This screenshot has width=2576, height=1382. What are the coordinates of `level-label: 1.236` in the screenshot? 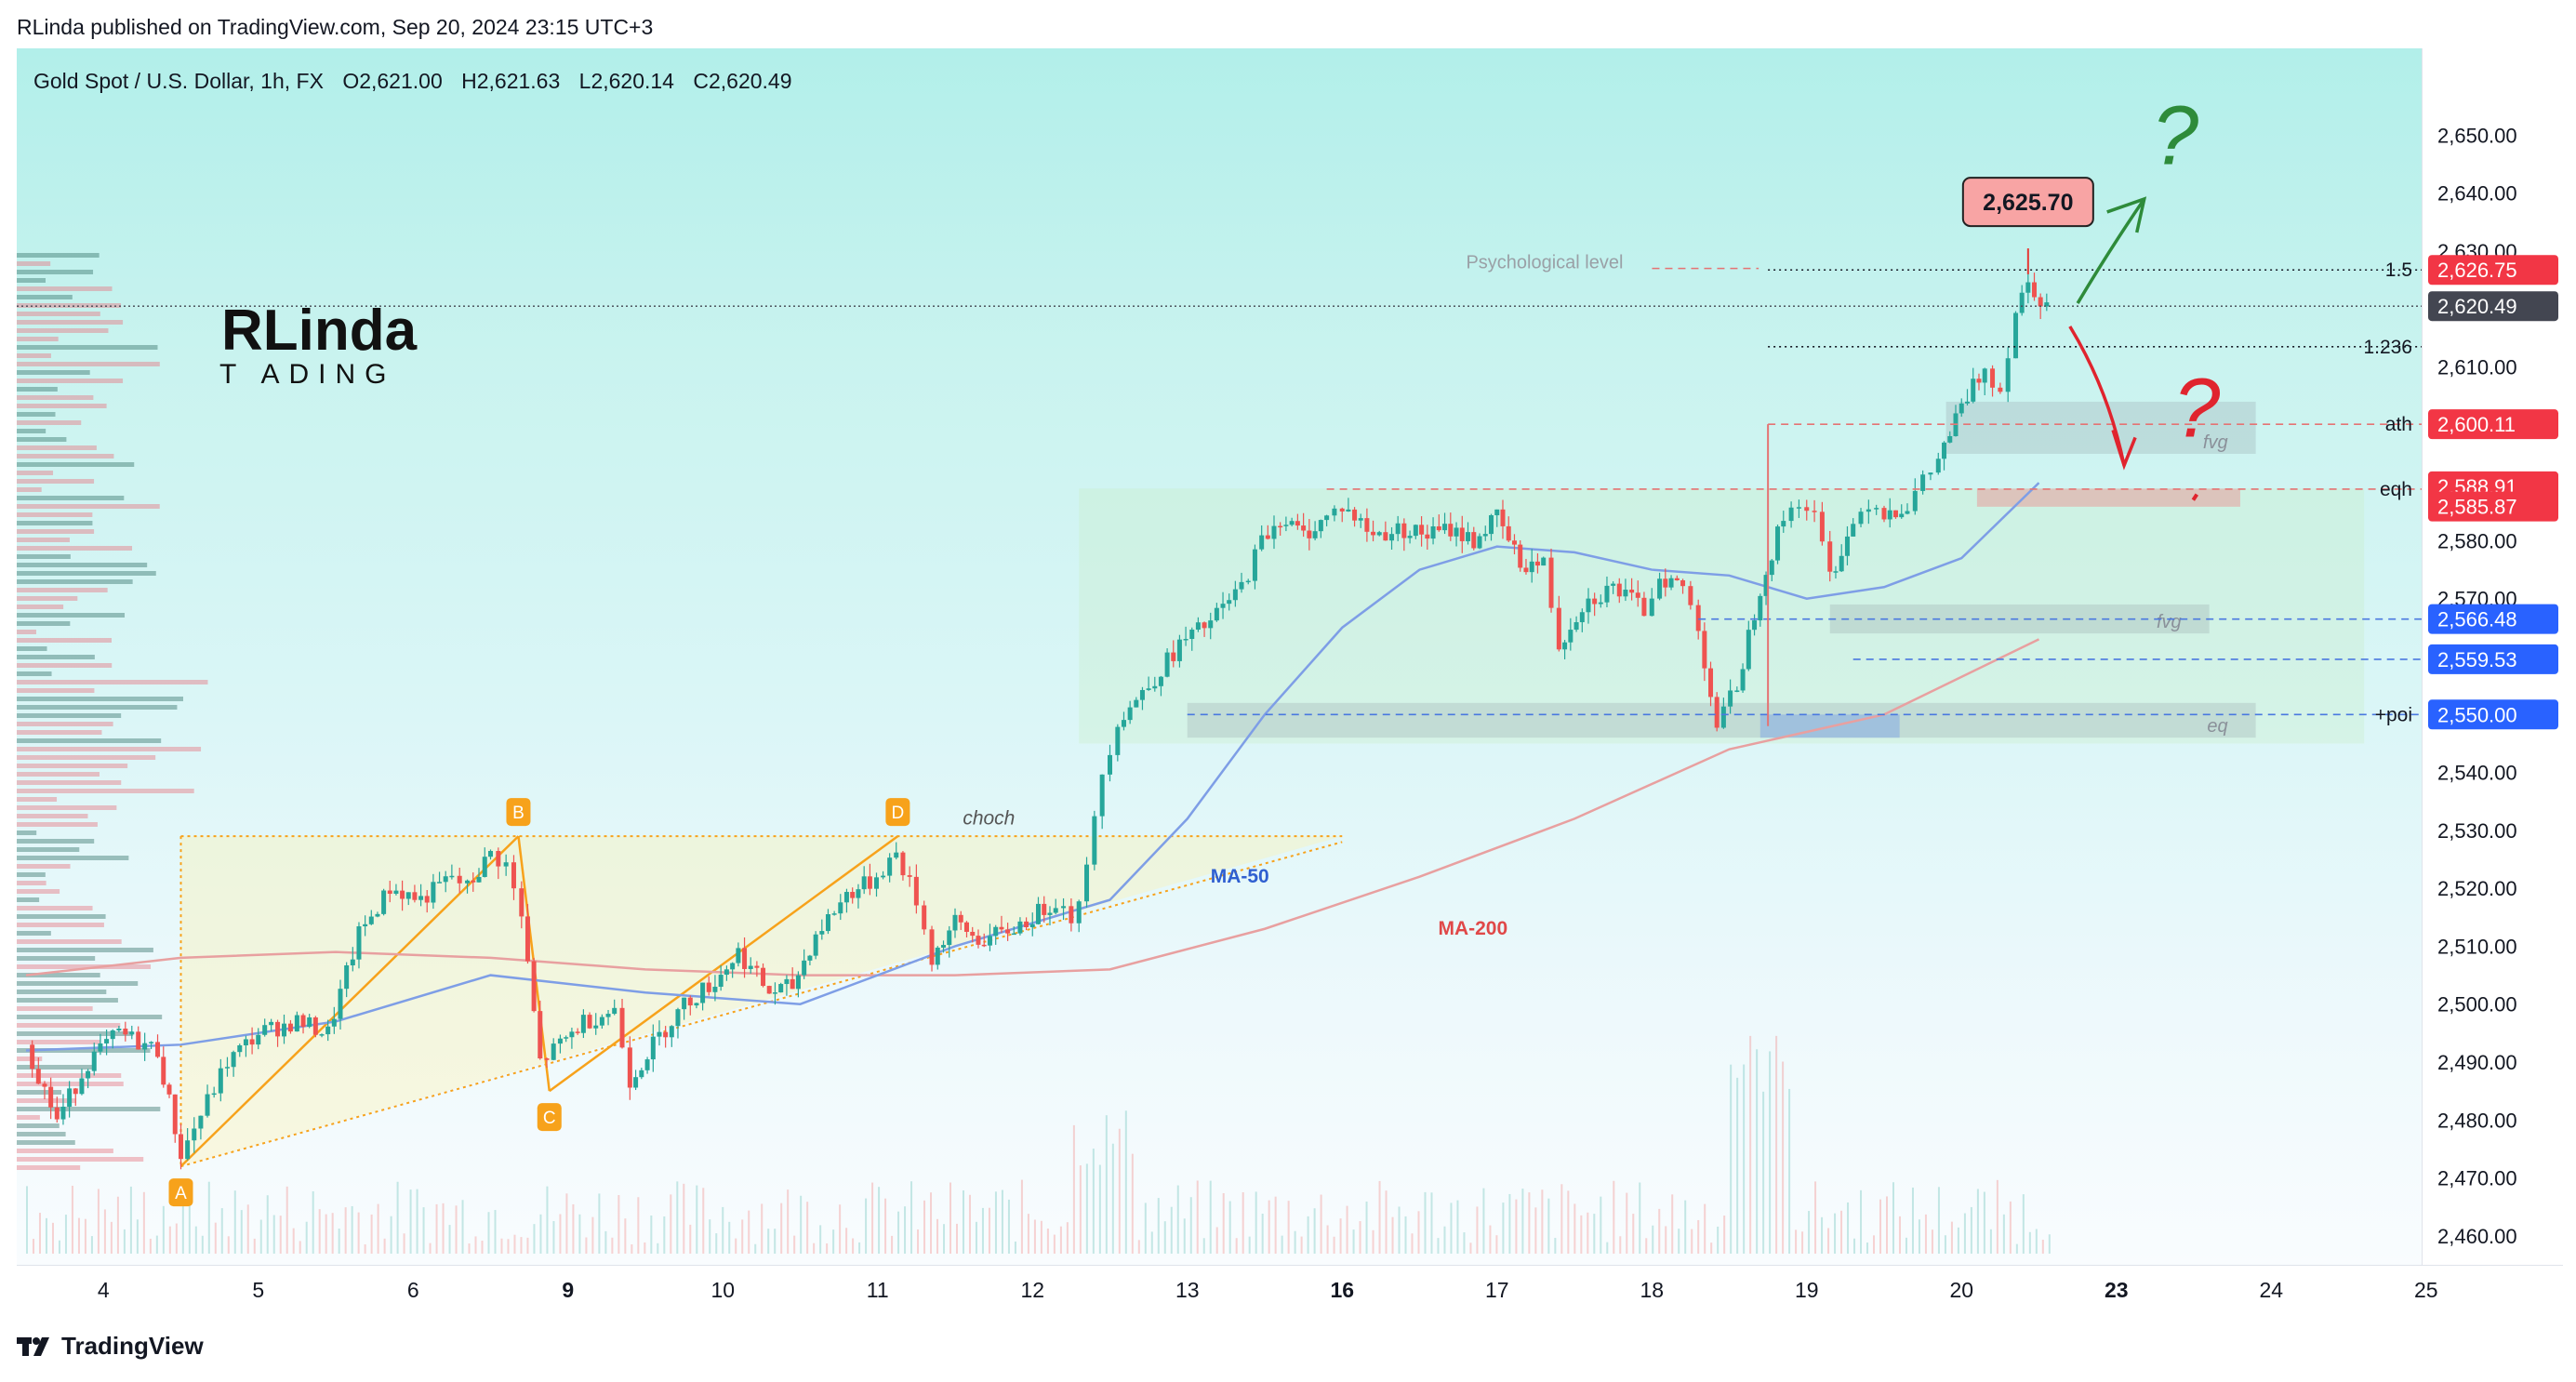 It's located at (2387, 348).